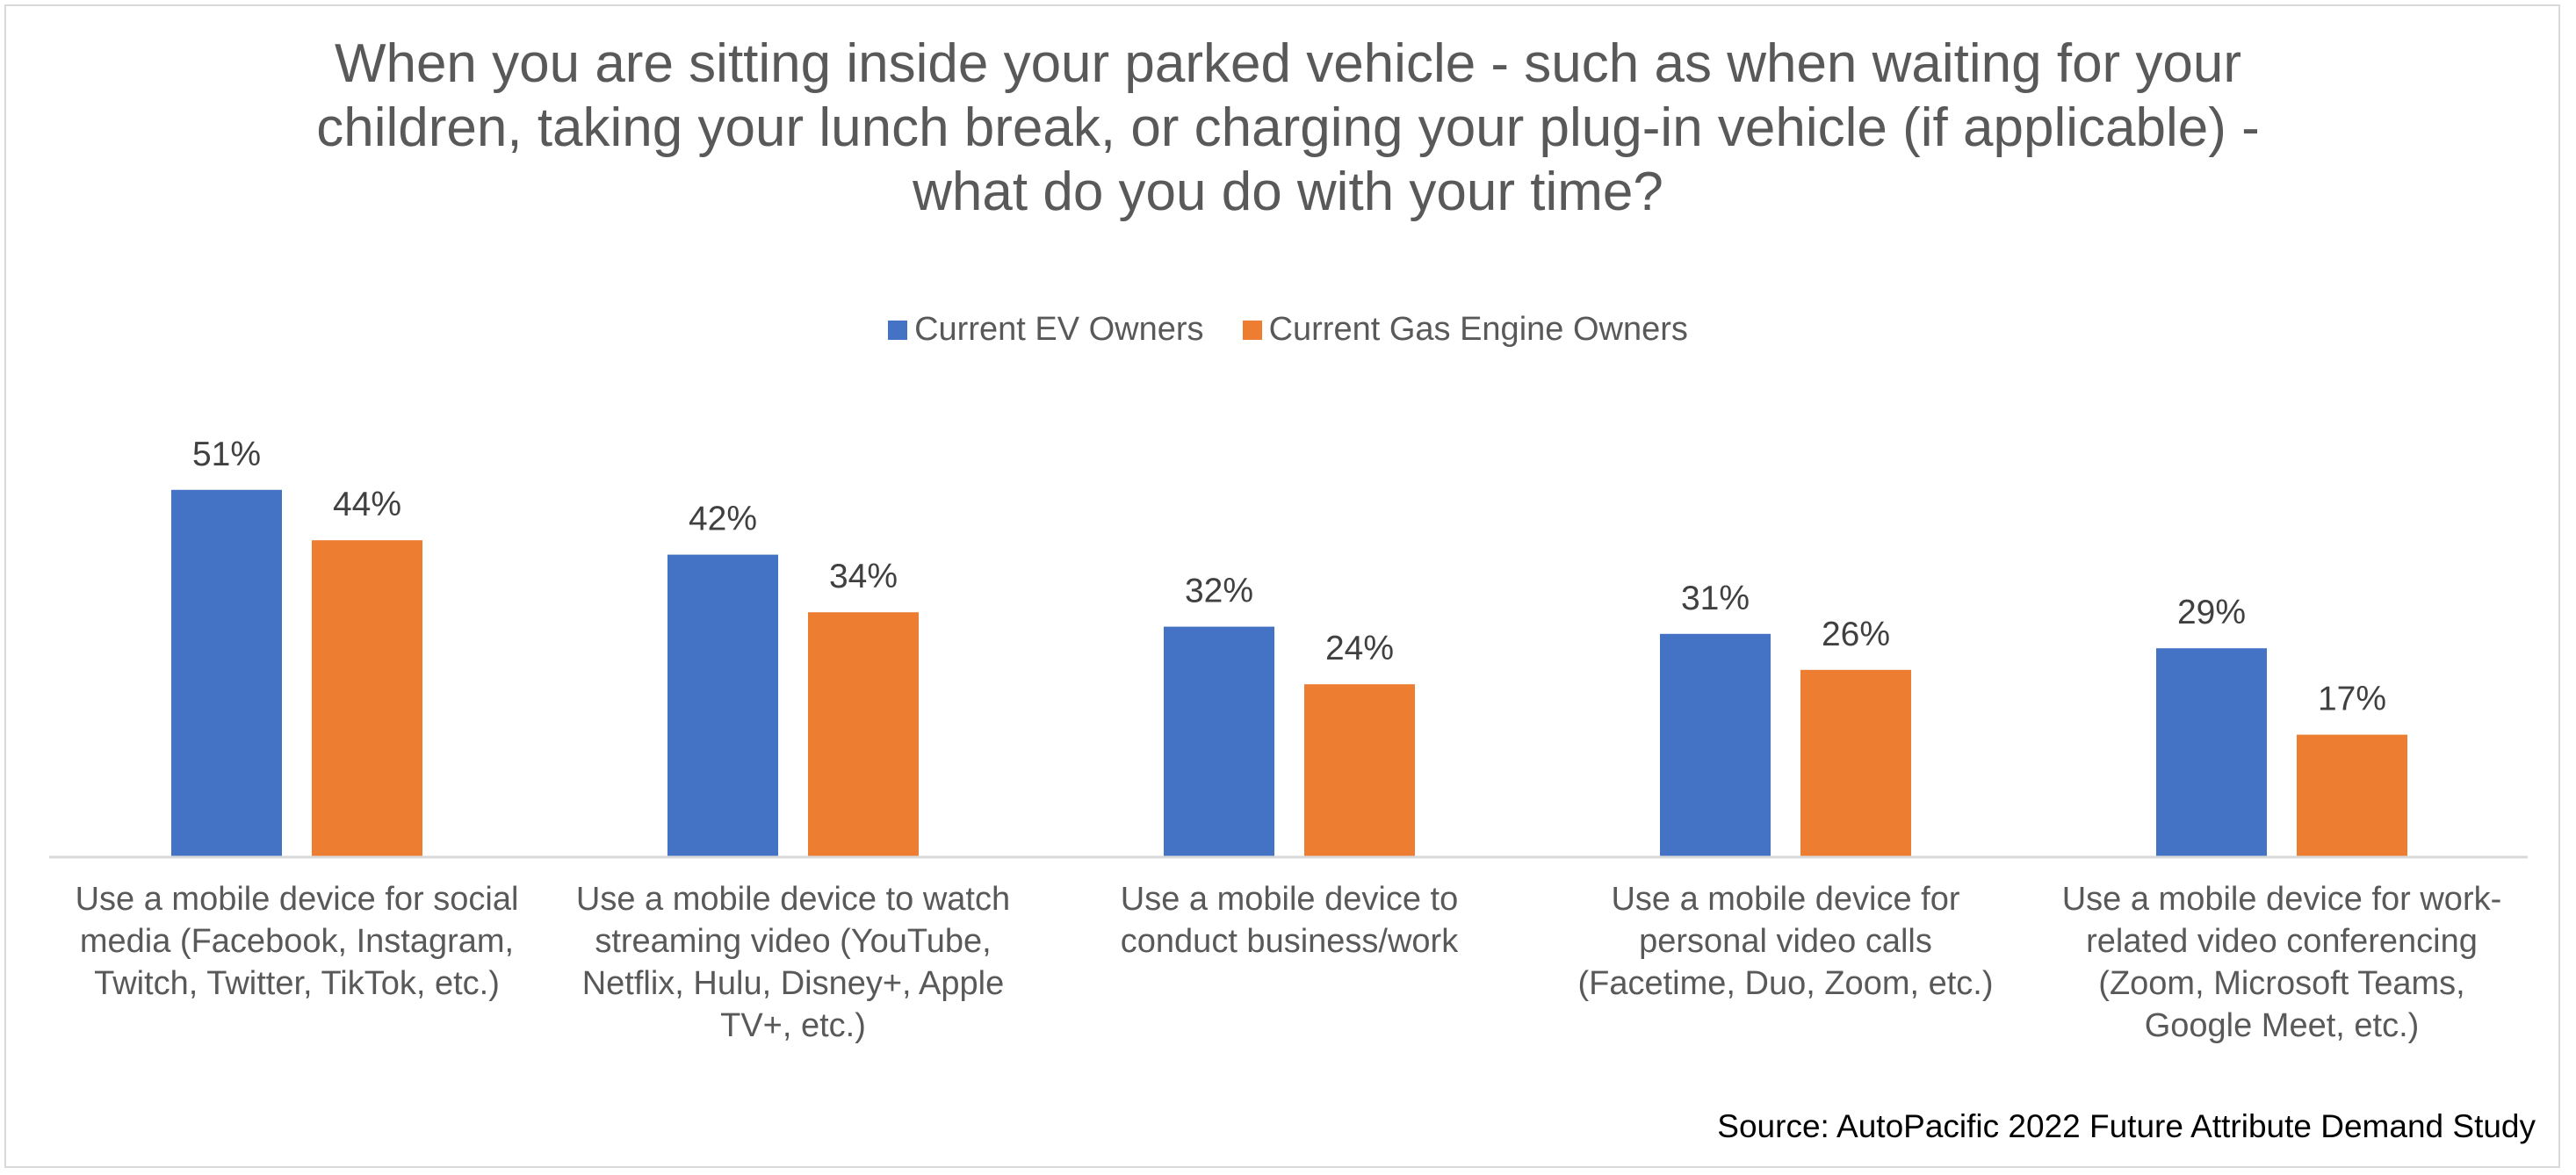 The image size is (2576, 1175). I want to click on category-label-line: Use a mobile device to, so click(1289, 900).